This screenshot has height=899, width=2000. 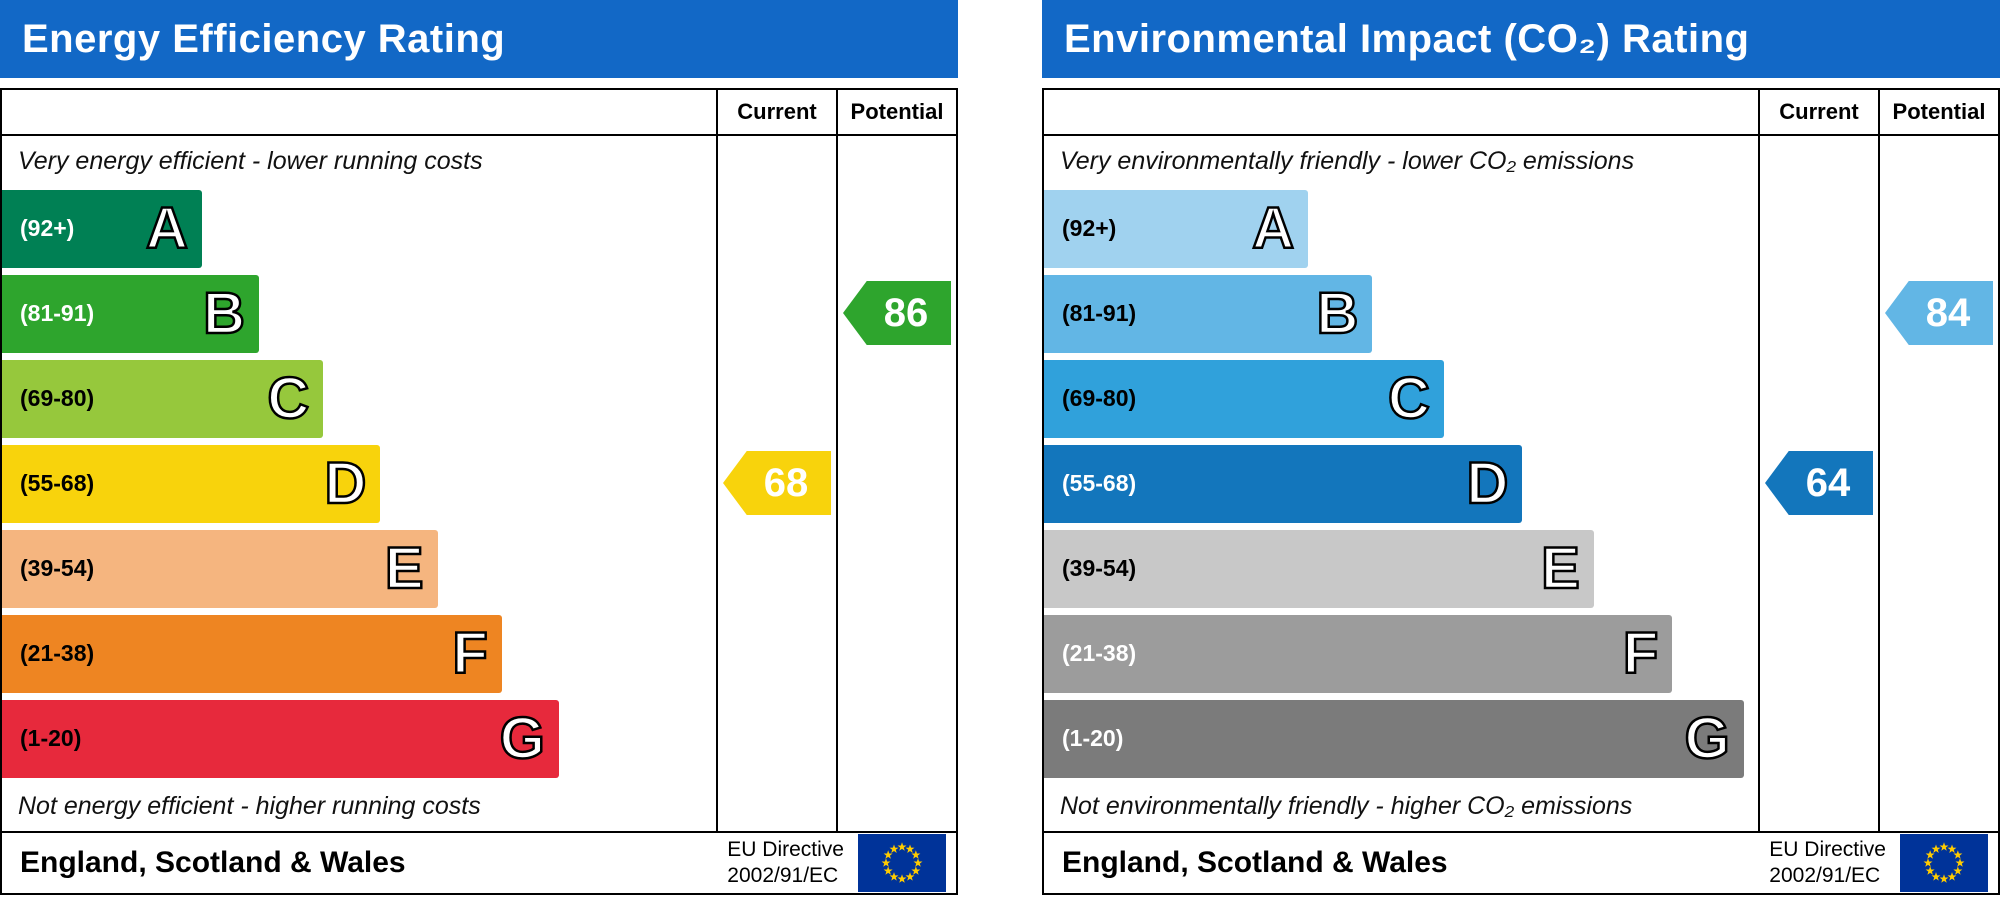 What do you see at coordinates (359, 112) in the screenshot?
I see `empty-header-cell` at bounding box center [359, 112].